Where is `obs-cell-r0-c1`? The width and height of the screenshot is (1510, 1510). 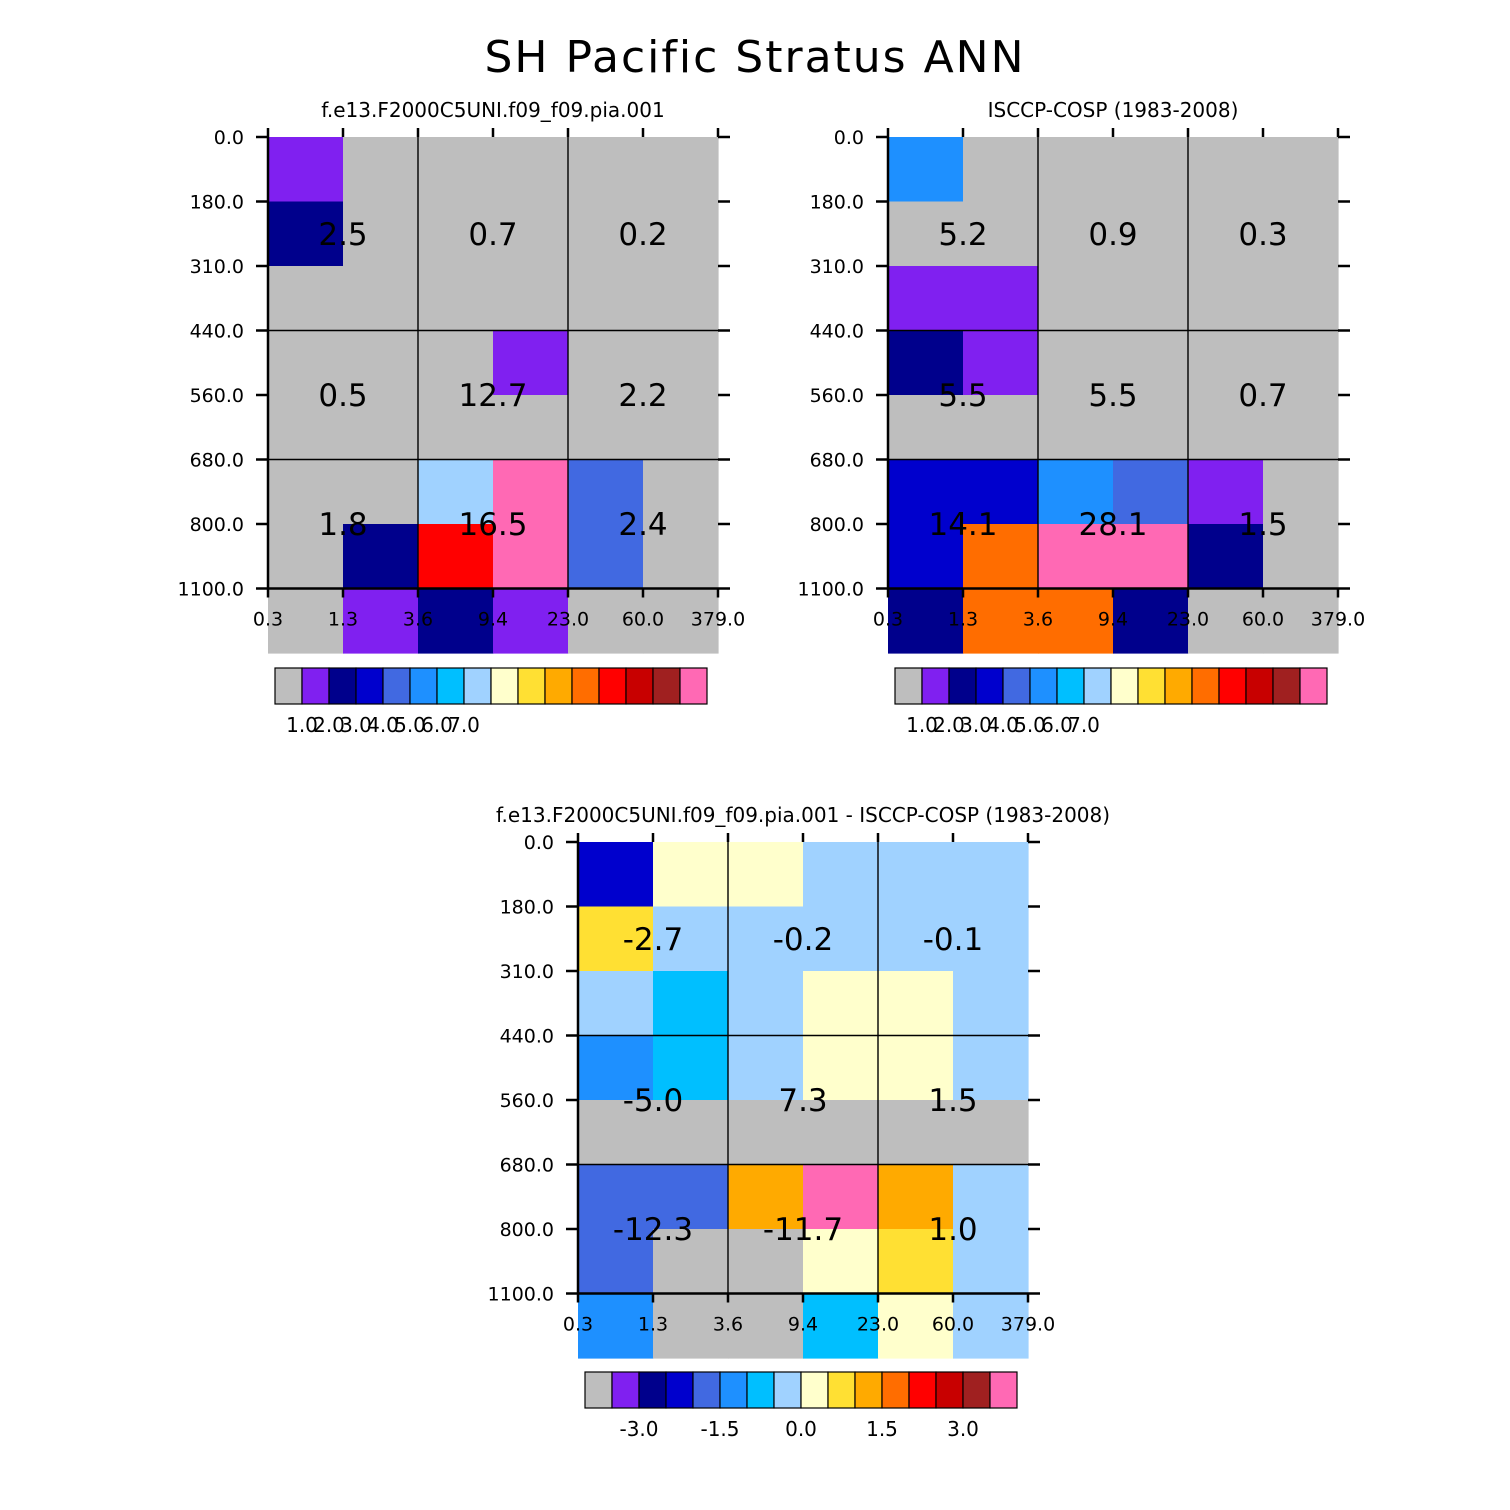 obs-cell-r0-c1 is located at coordinates (1001, 170).